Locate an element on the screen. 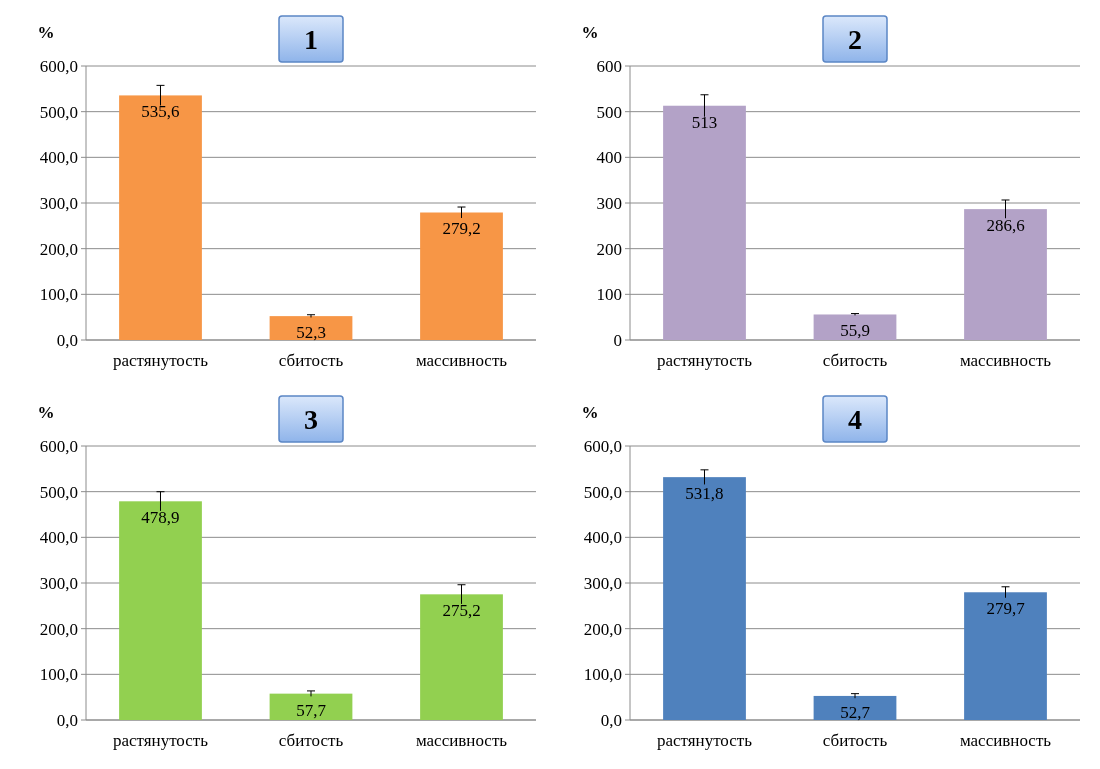 This screenshot has height=769, width=1100. data-label: 52,7 is located at coordinates (855, 712).